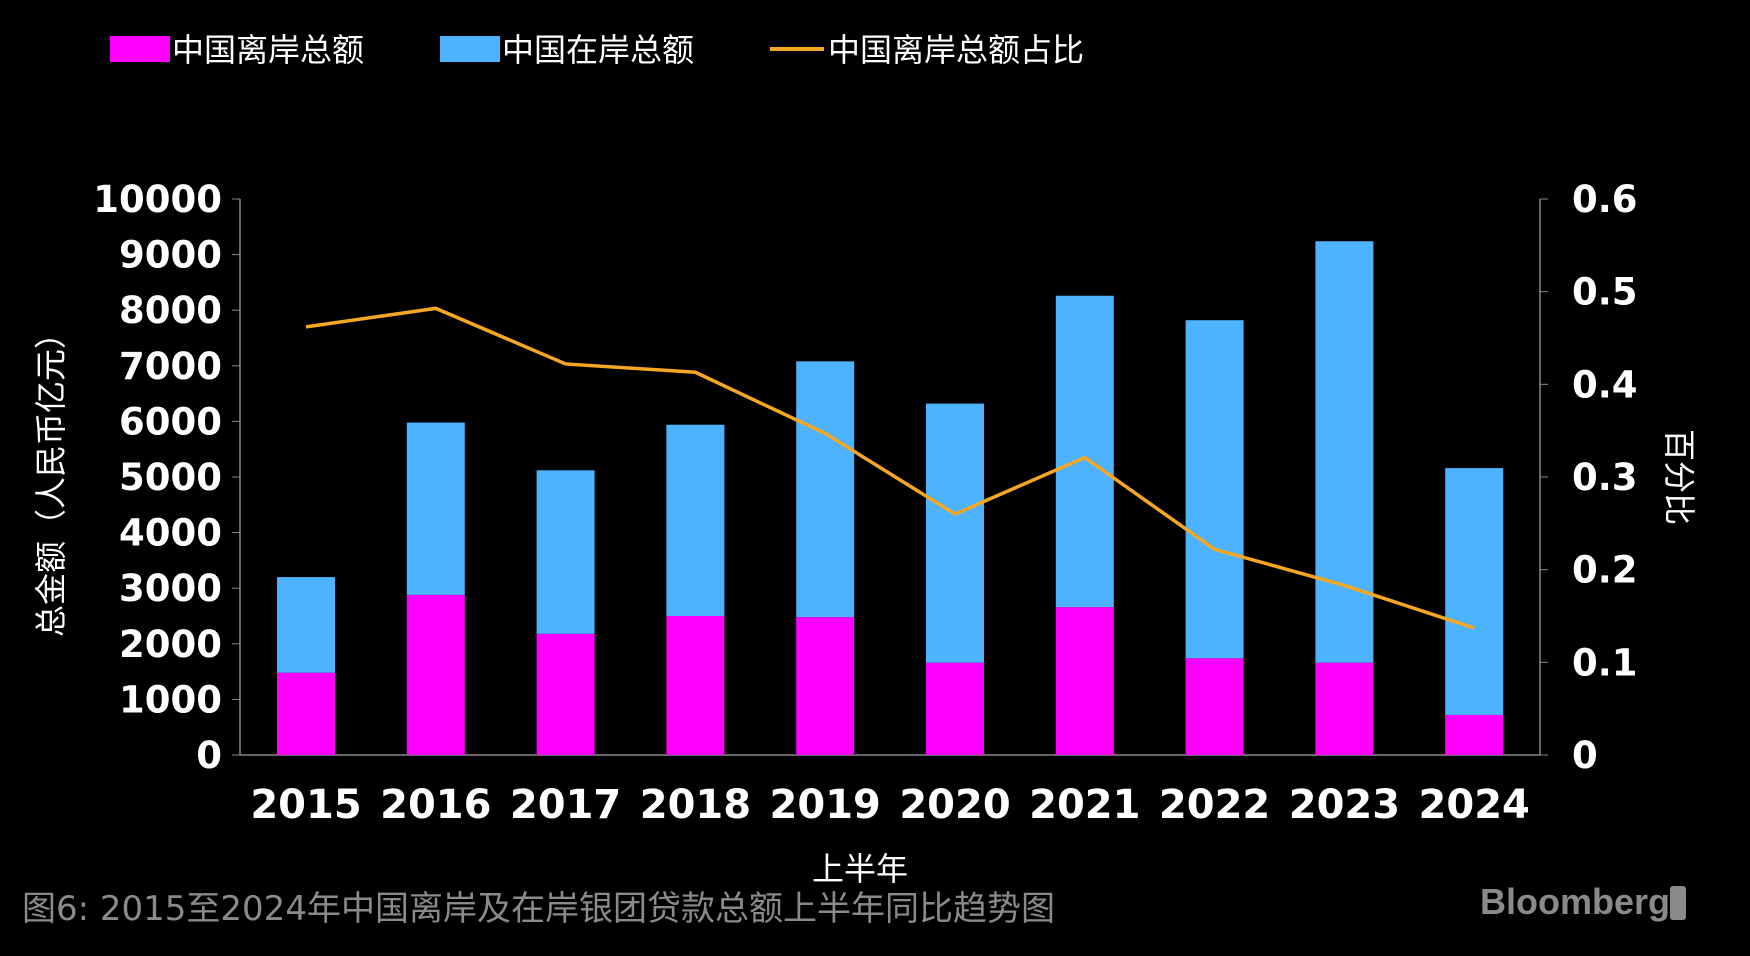  Describe the element at coordinates (1575, 901) in the screenshot. I see `bloomberg-logo: Bloomberg` at that location.